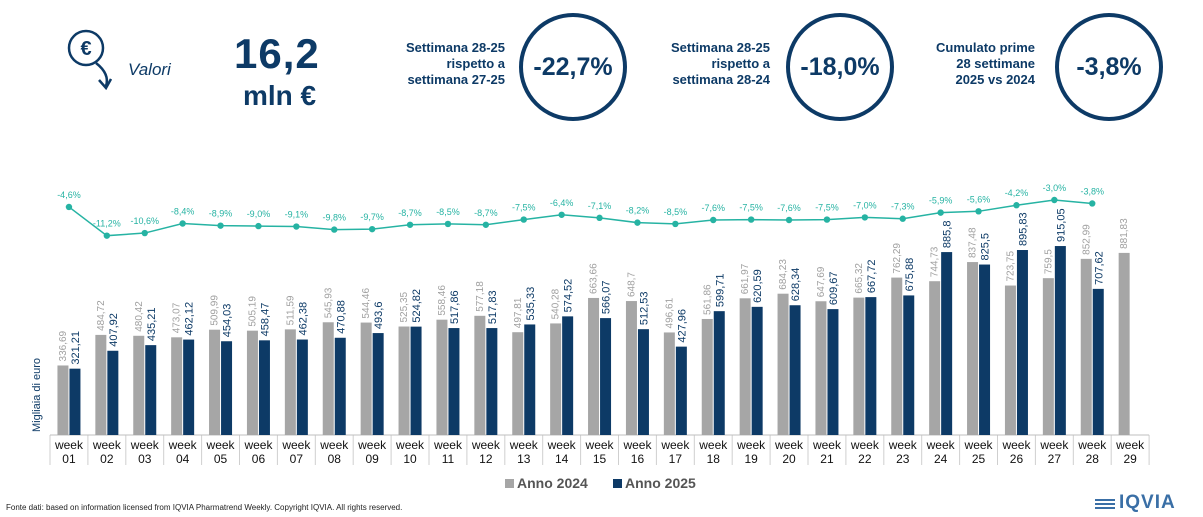  What do you see at coordinates (277, 53) in the screenshot?
I see `kpi-main-value: 16,2` at bounding box center [277, 53].